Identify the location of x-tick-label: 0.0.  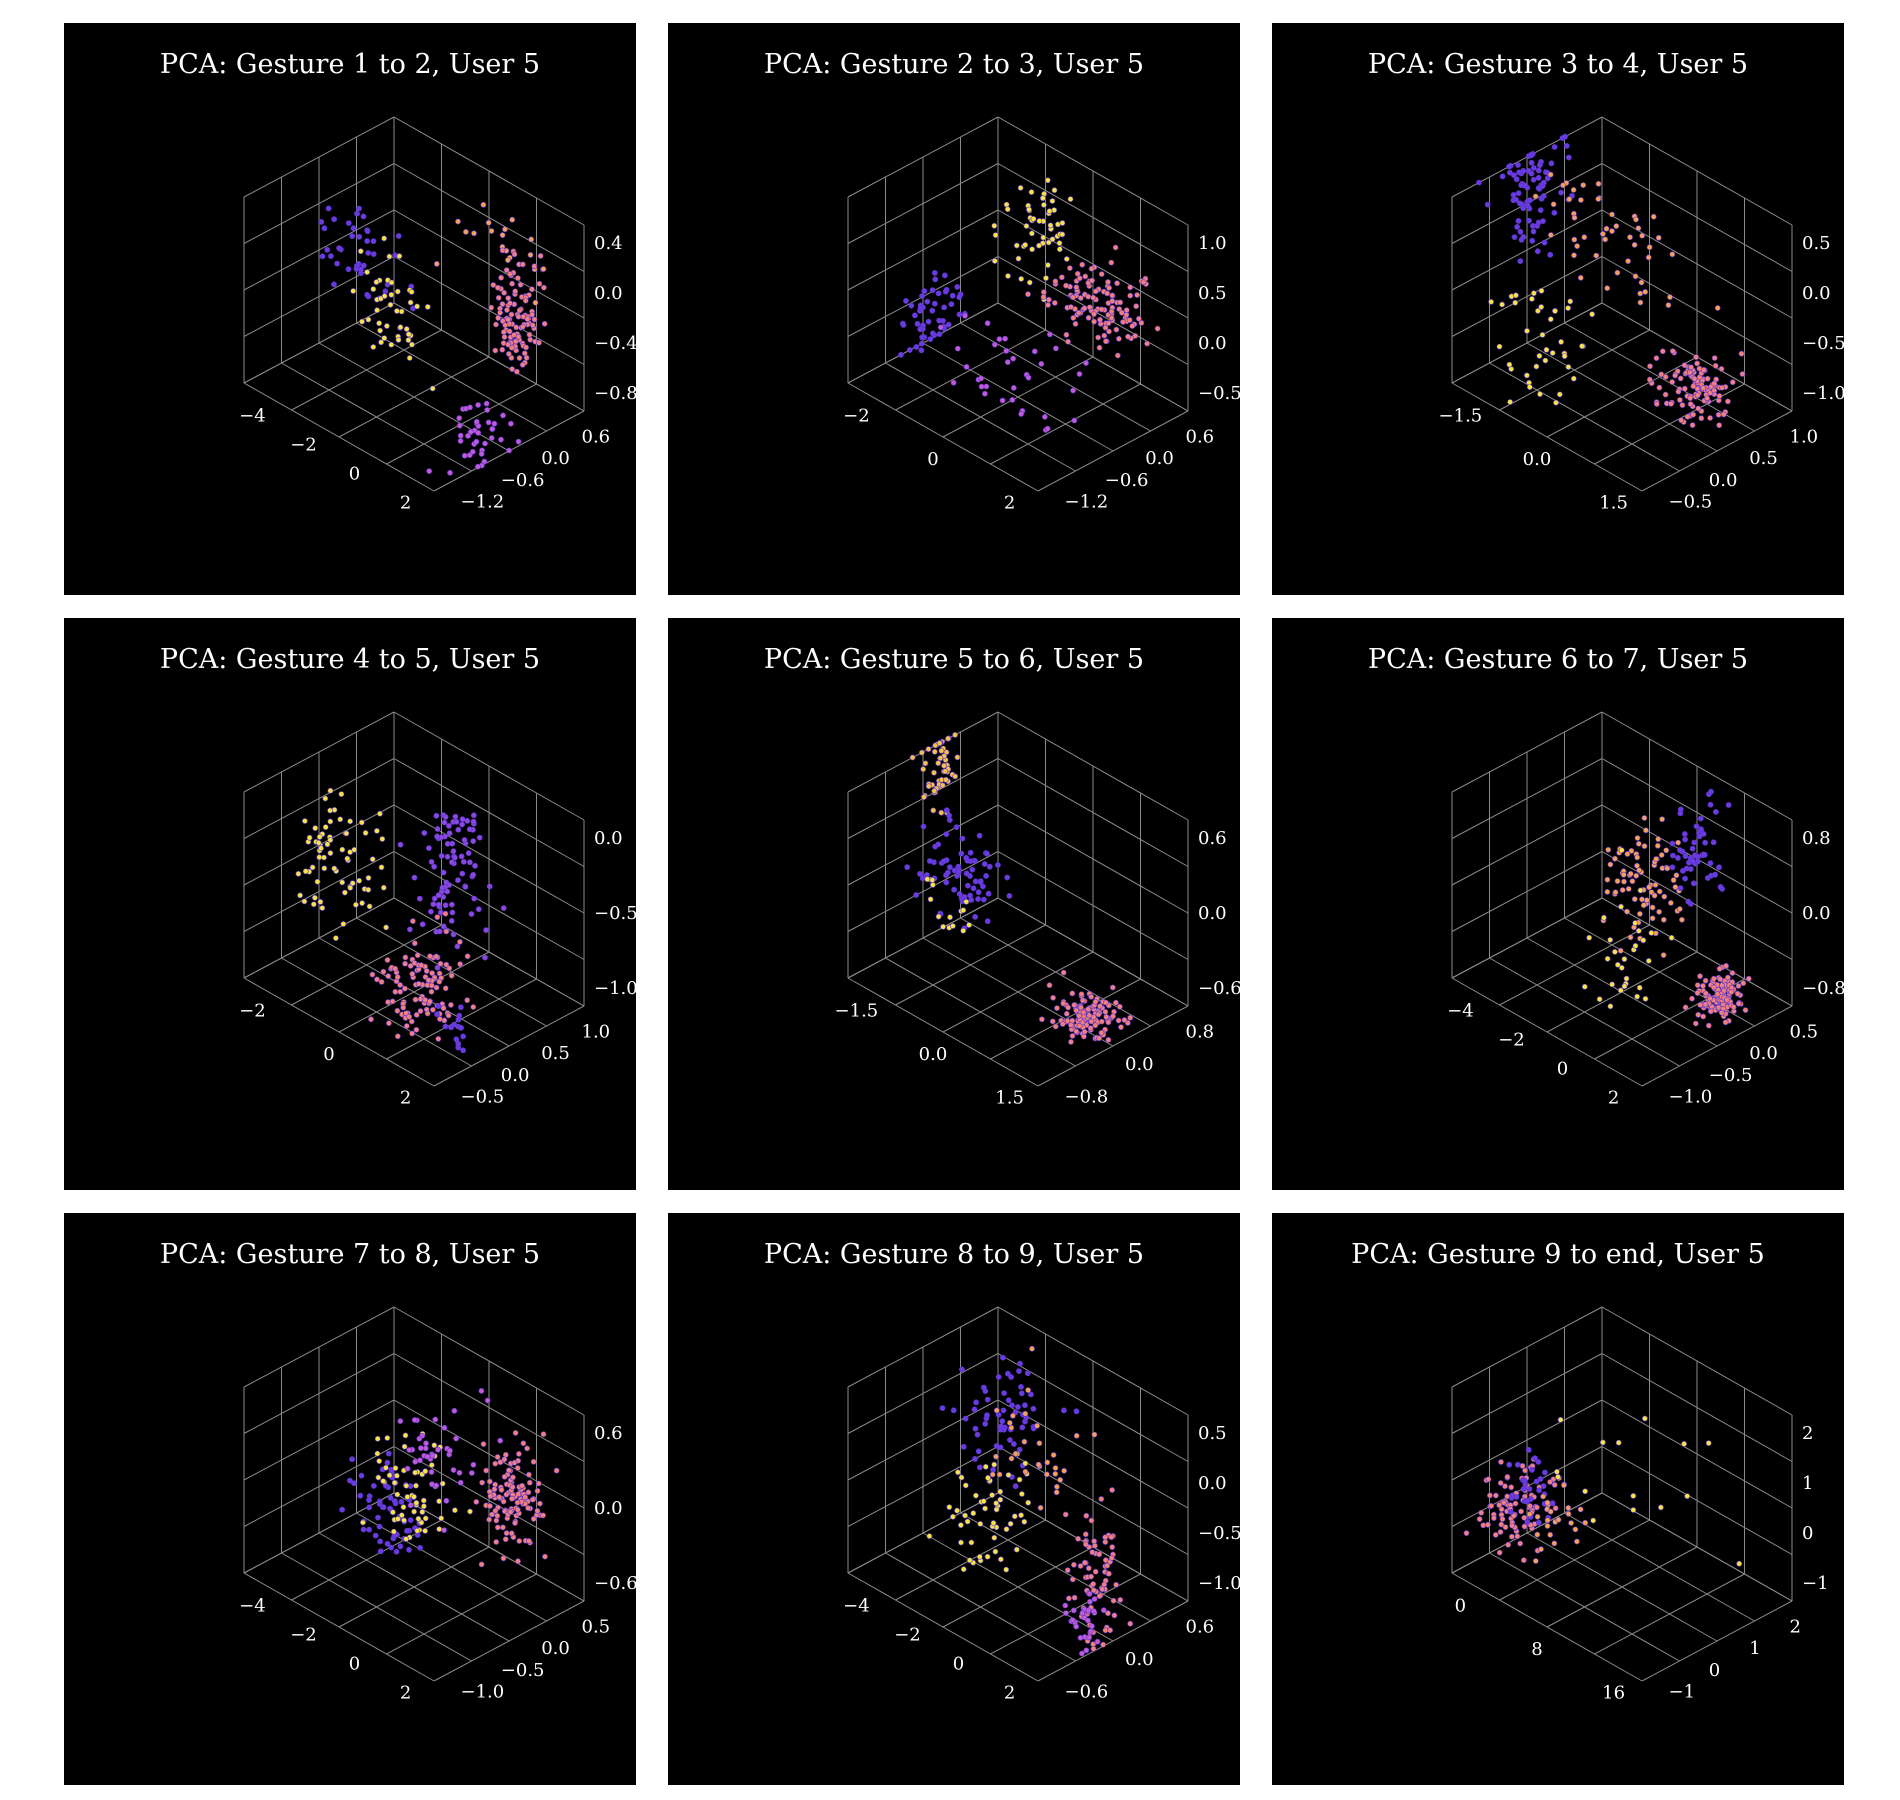
(933, 1054).